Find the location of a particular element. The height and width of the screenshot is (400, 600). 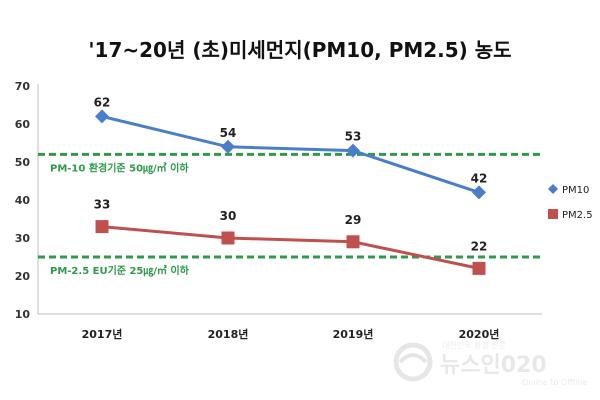

y-tick-label: 10 is located at coordinates (23, 314).